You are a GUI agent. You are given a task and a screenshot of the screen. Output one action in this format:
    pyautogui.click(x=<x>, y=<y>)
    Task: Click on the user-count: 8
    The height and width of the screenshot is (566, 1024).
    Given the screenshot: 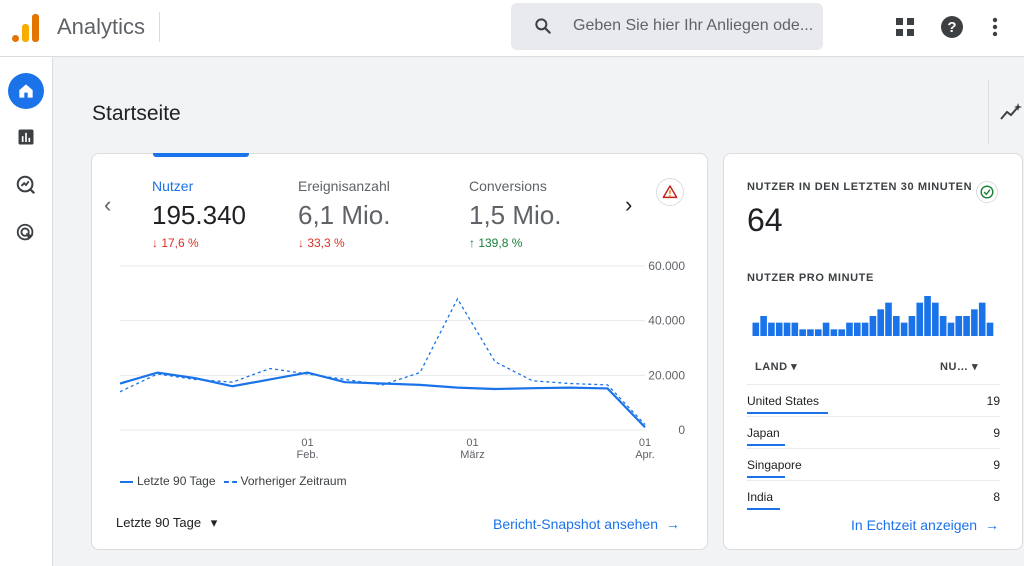 What is the action you would take?
    pyautogui.click(x=996, y=497)
    